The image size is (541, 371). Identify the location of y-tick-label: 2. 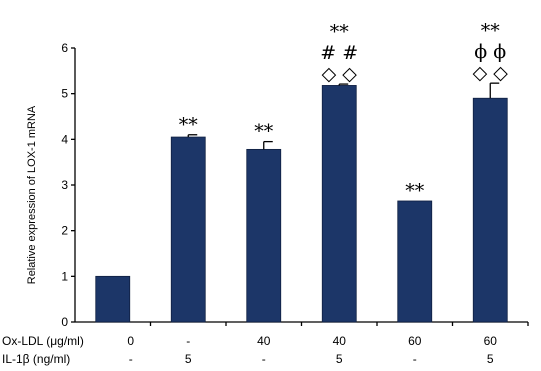
(64, 231).